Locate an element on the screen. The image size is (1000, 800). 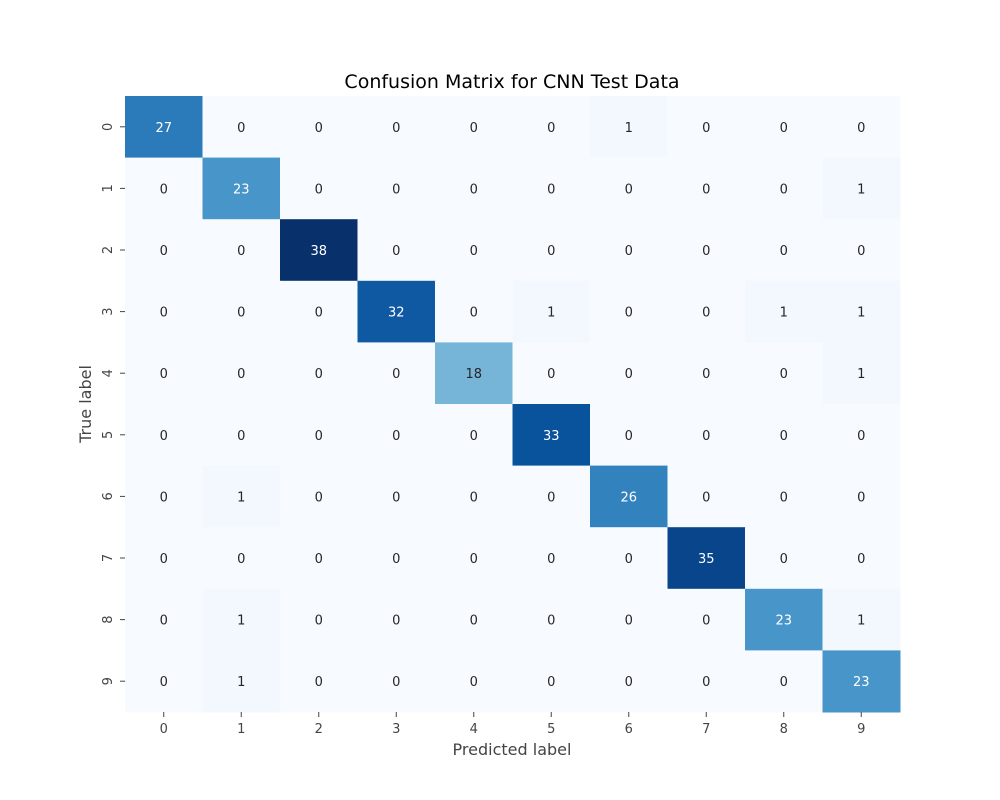
x-axis-ticks: 0 1 2 3 4 5 6 7 8 9 is located at coordinates (512, 724).